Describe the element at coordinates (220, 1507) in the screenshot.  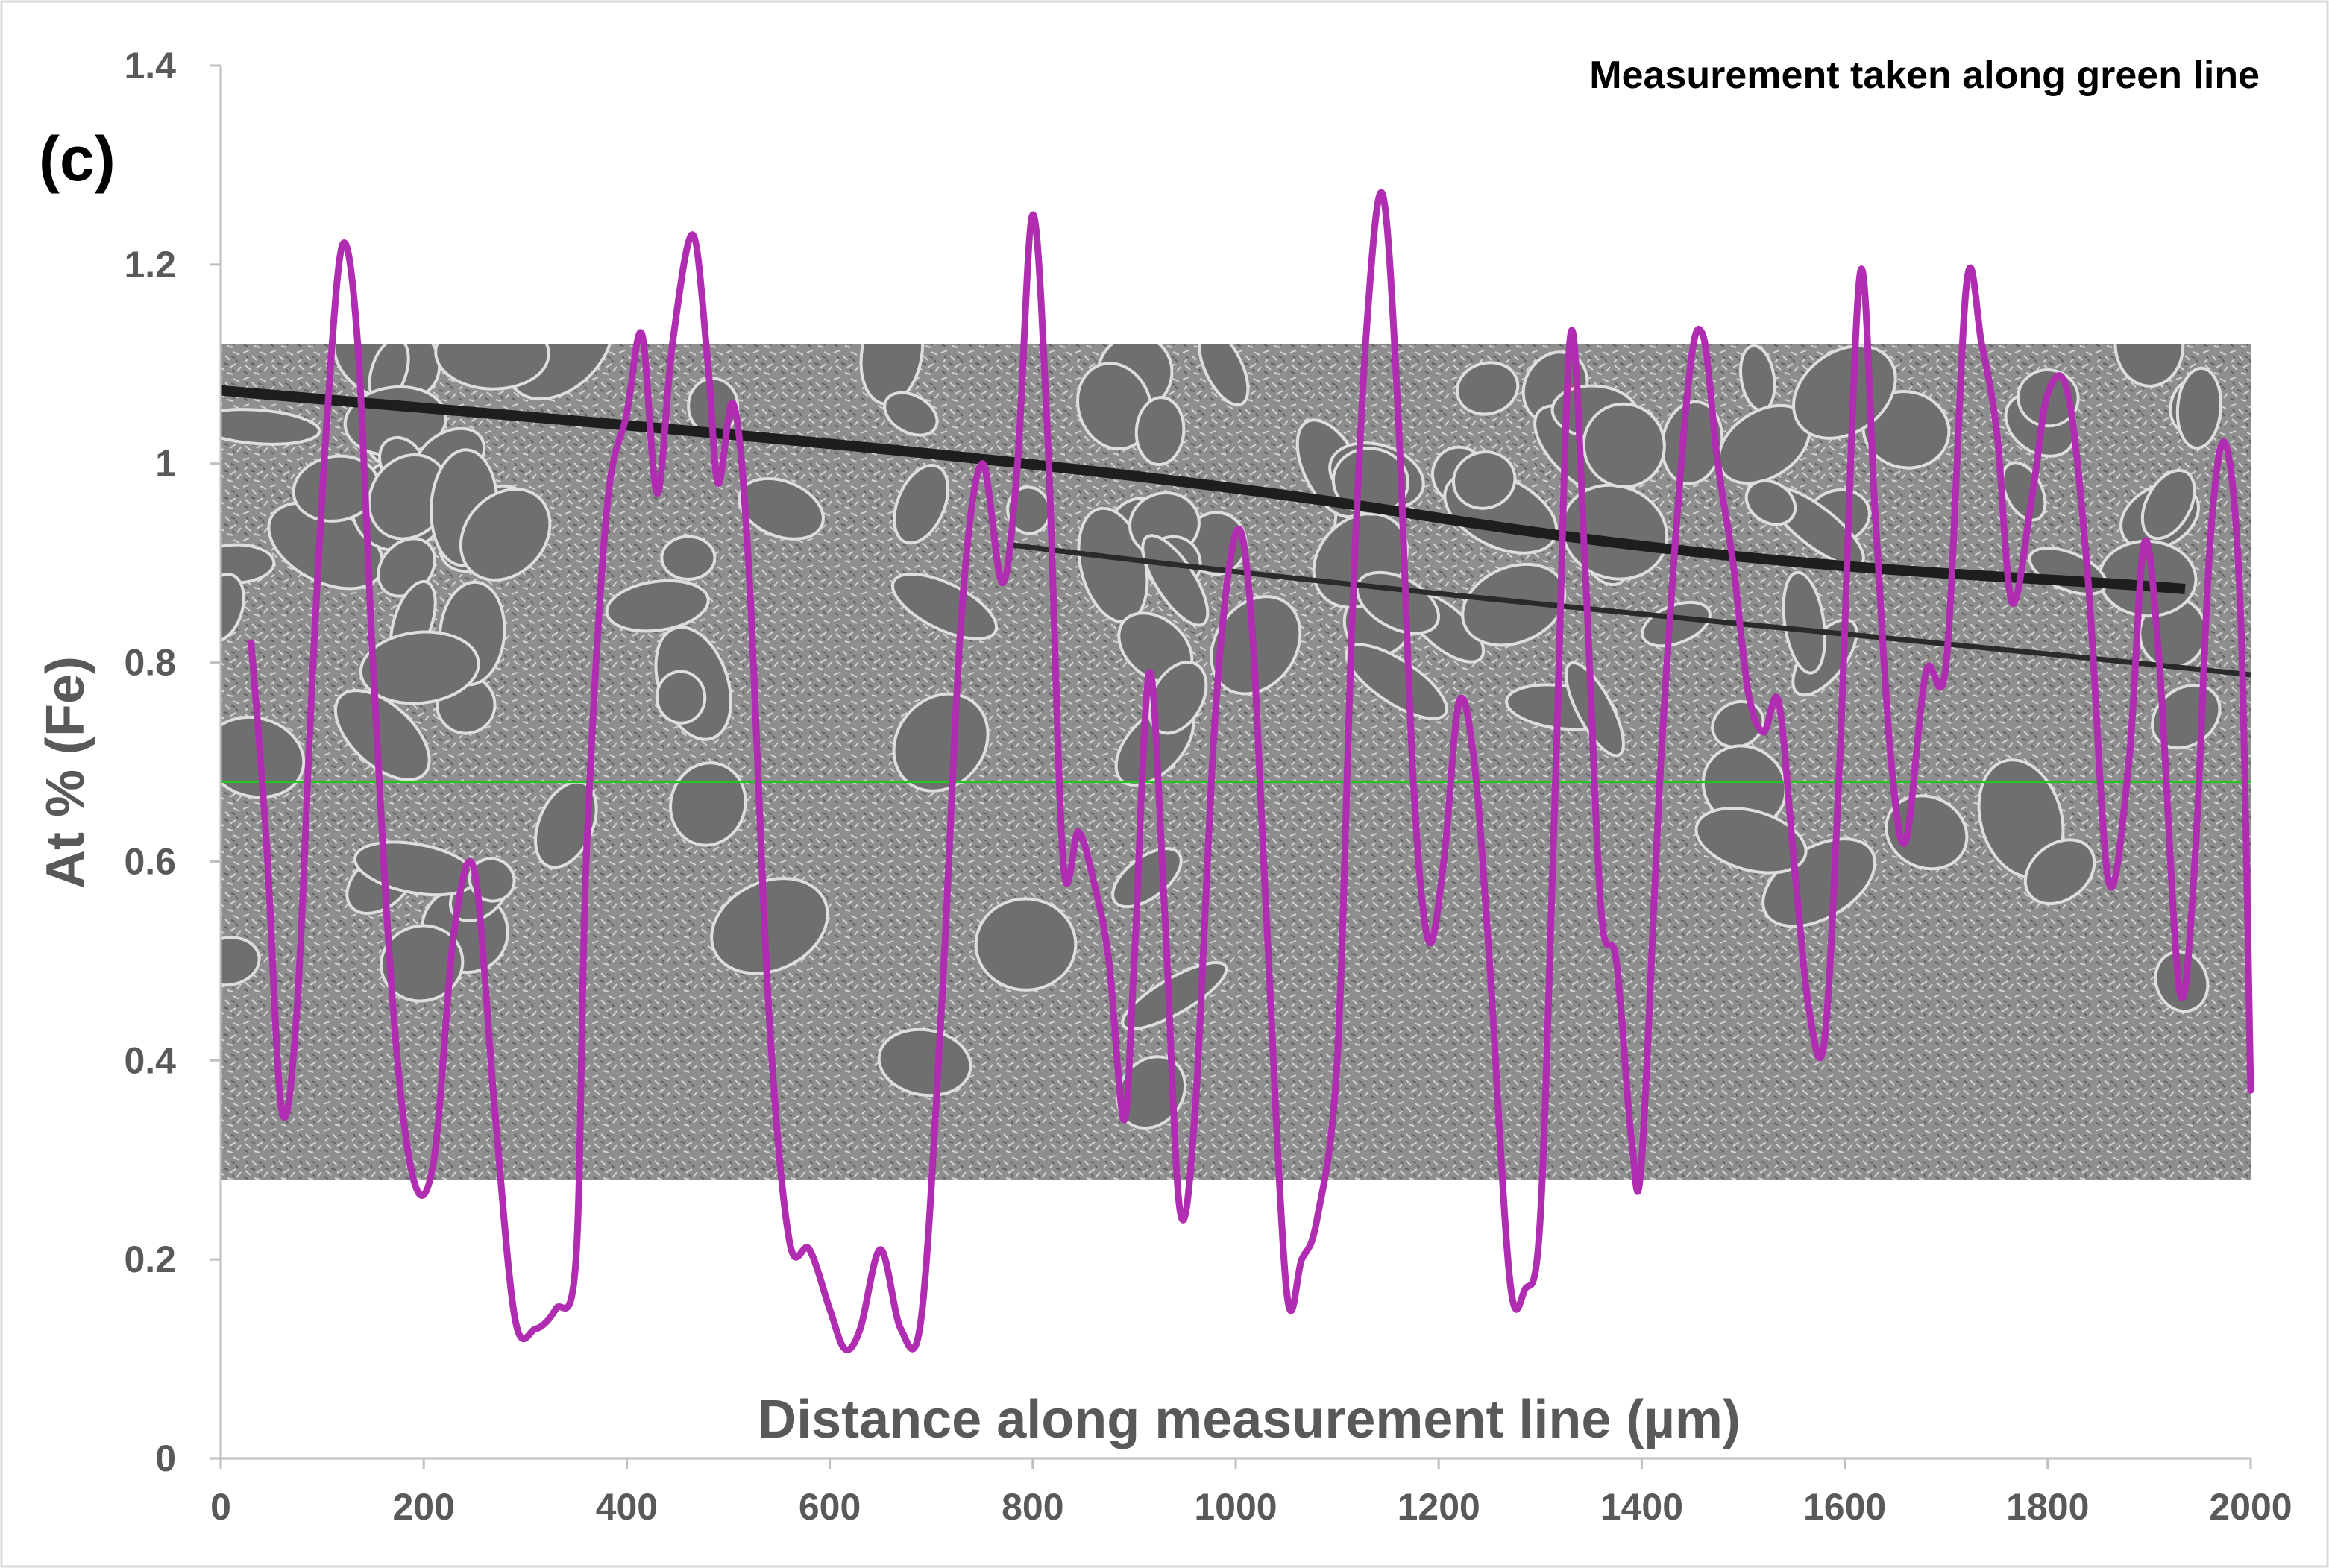
I see `x-tick-label: 0` at that location.